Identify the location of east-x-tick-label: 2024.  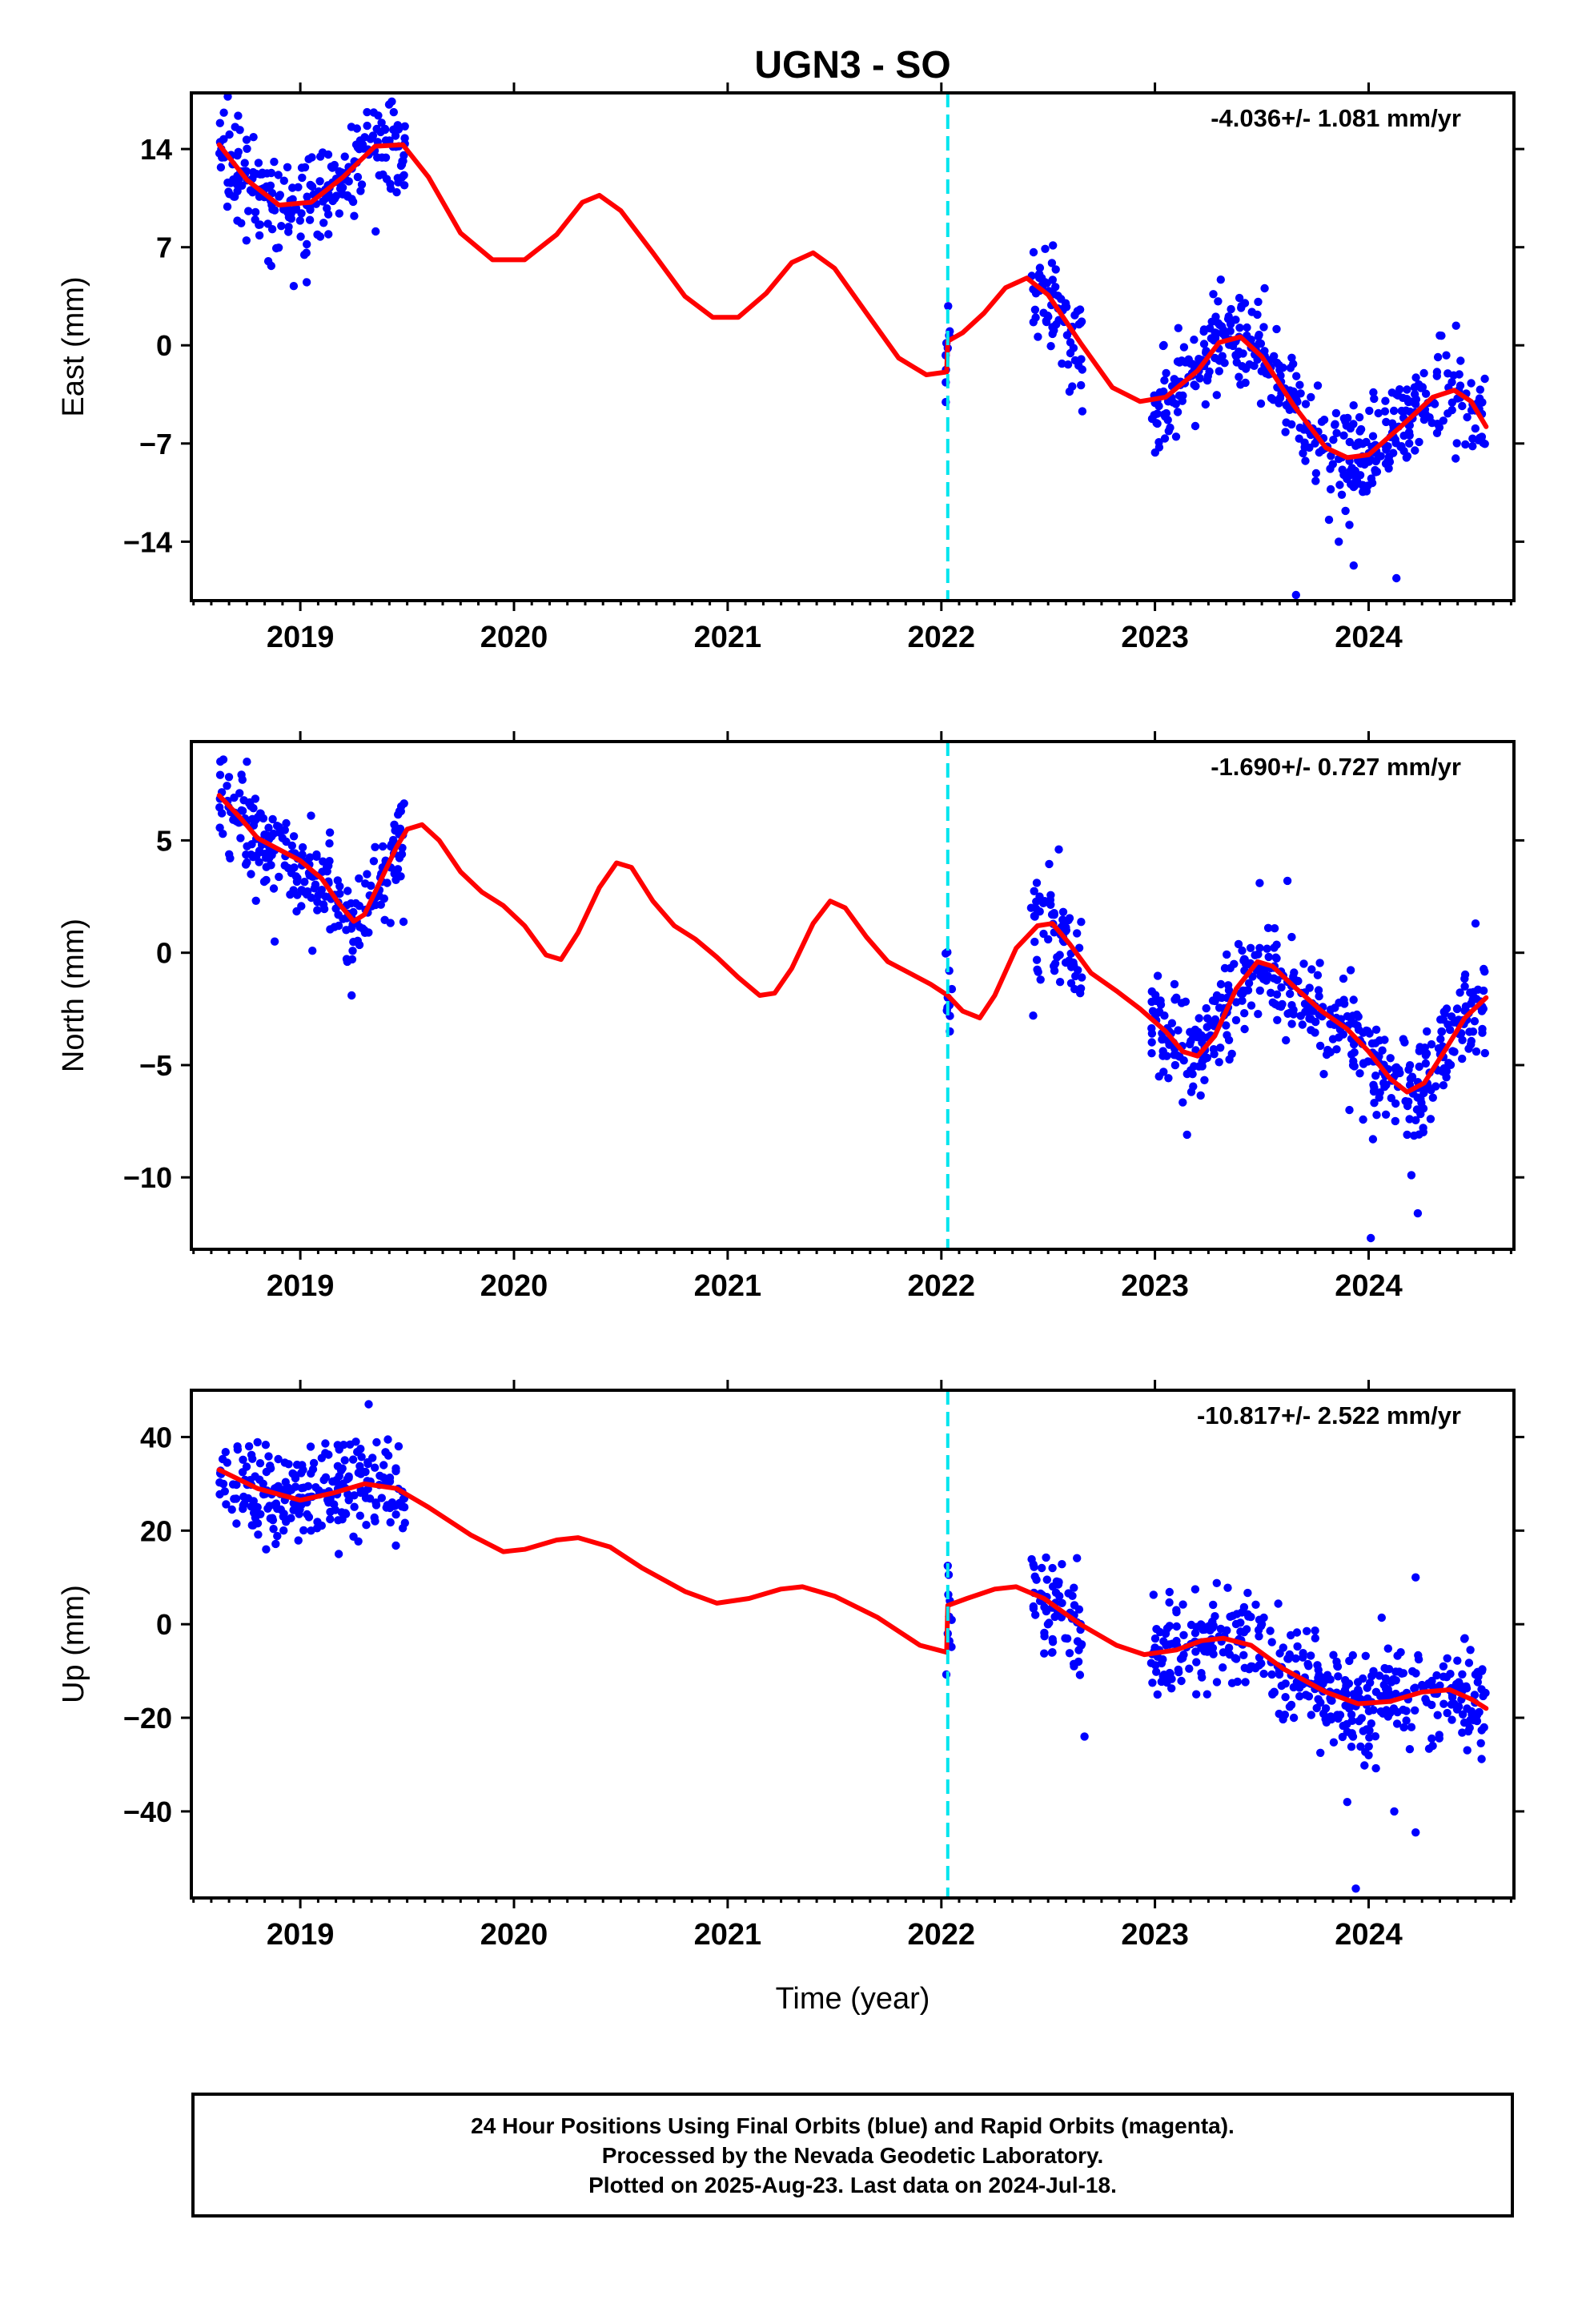
(1369, 637).